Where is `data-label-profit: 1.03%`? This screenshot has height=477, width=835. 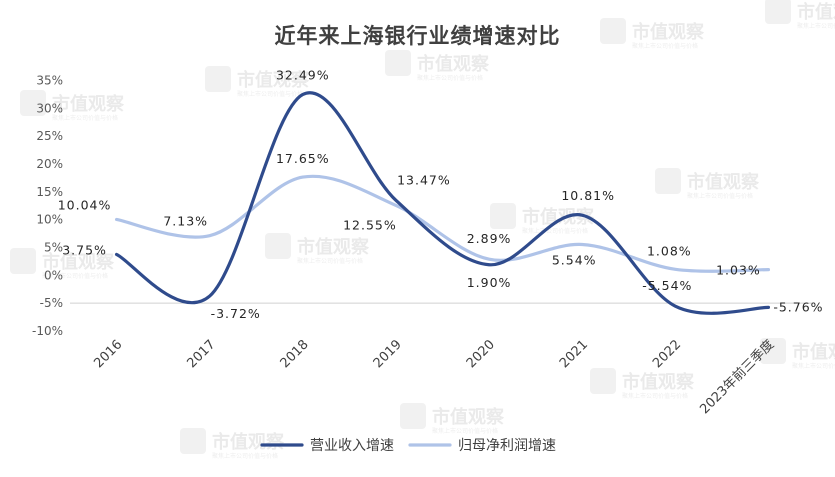
data-label-profit: 1.03% is located at coordinates (738, 270).